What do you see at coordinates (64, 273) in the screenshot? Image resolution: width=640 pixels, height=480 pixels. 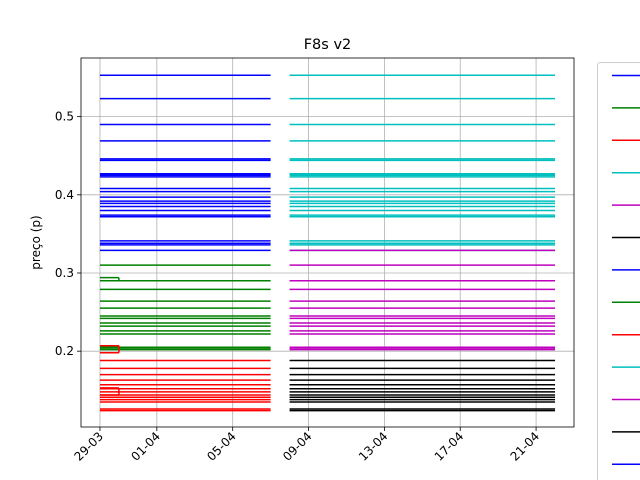 I see `y-tick-label-1: 0.3` at bounding box center [64, 273].